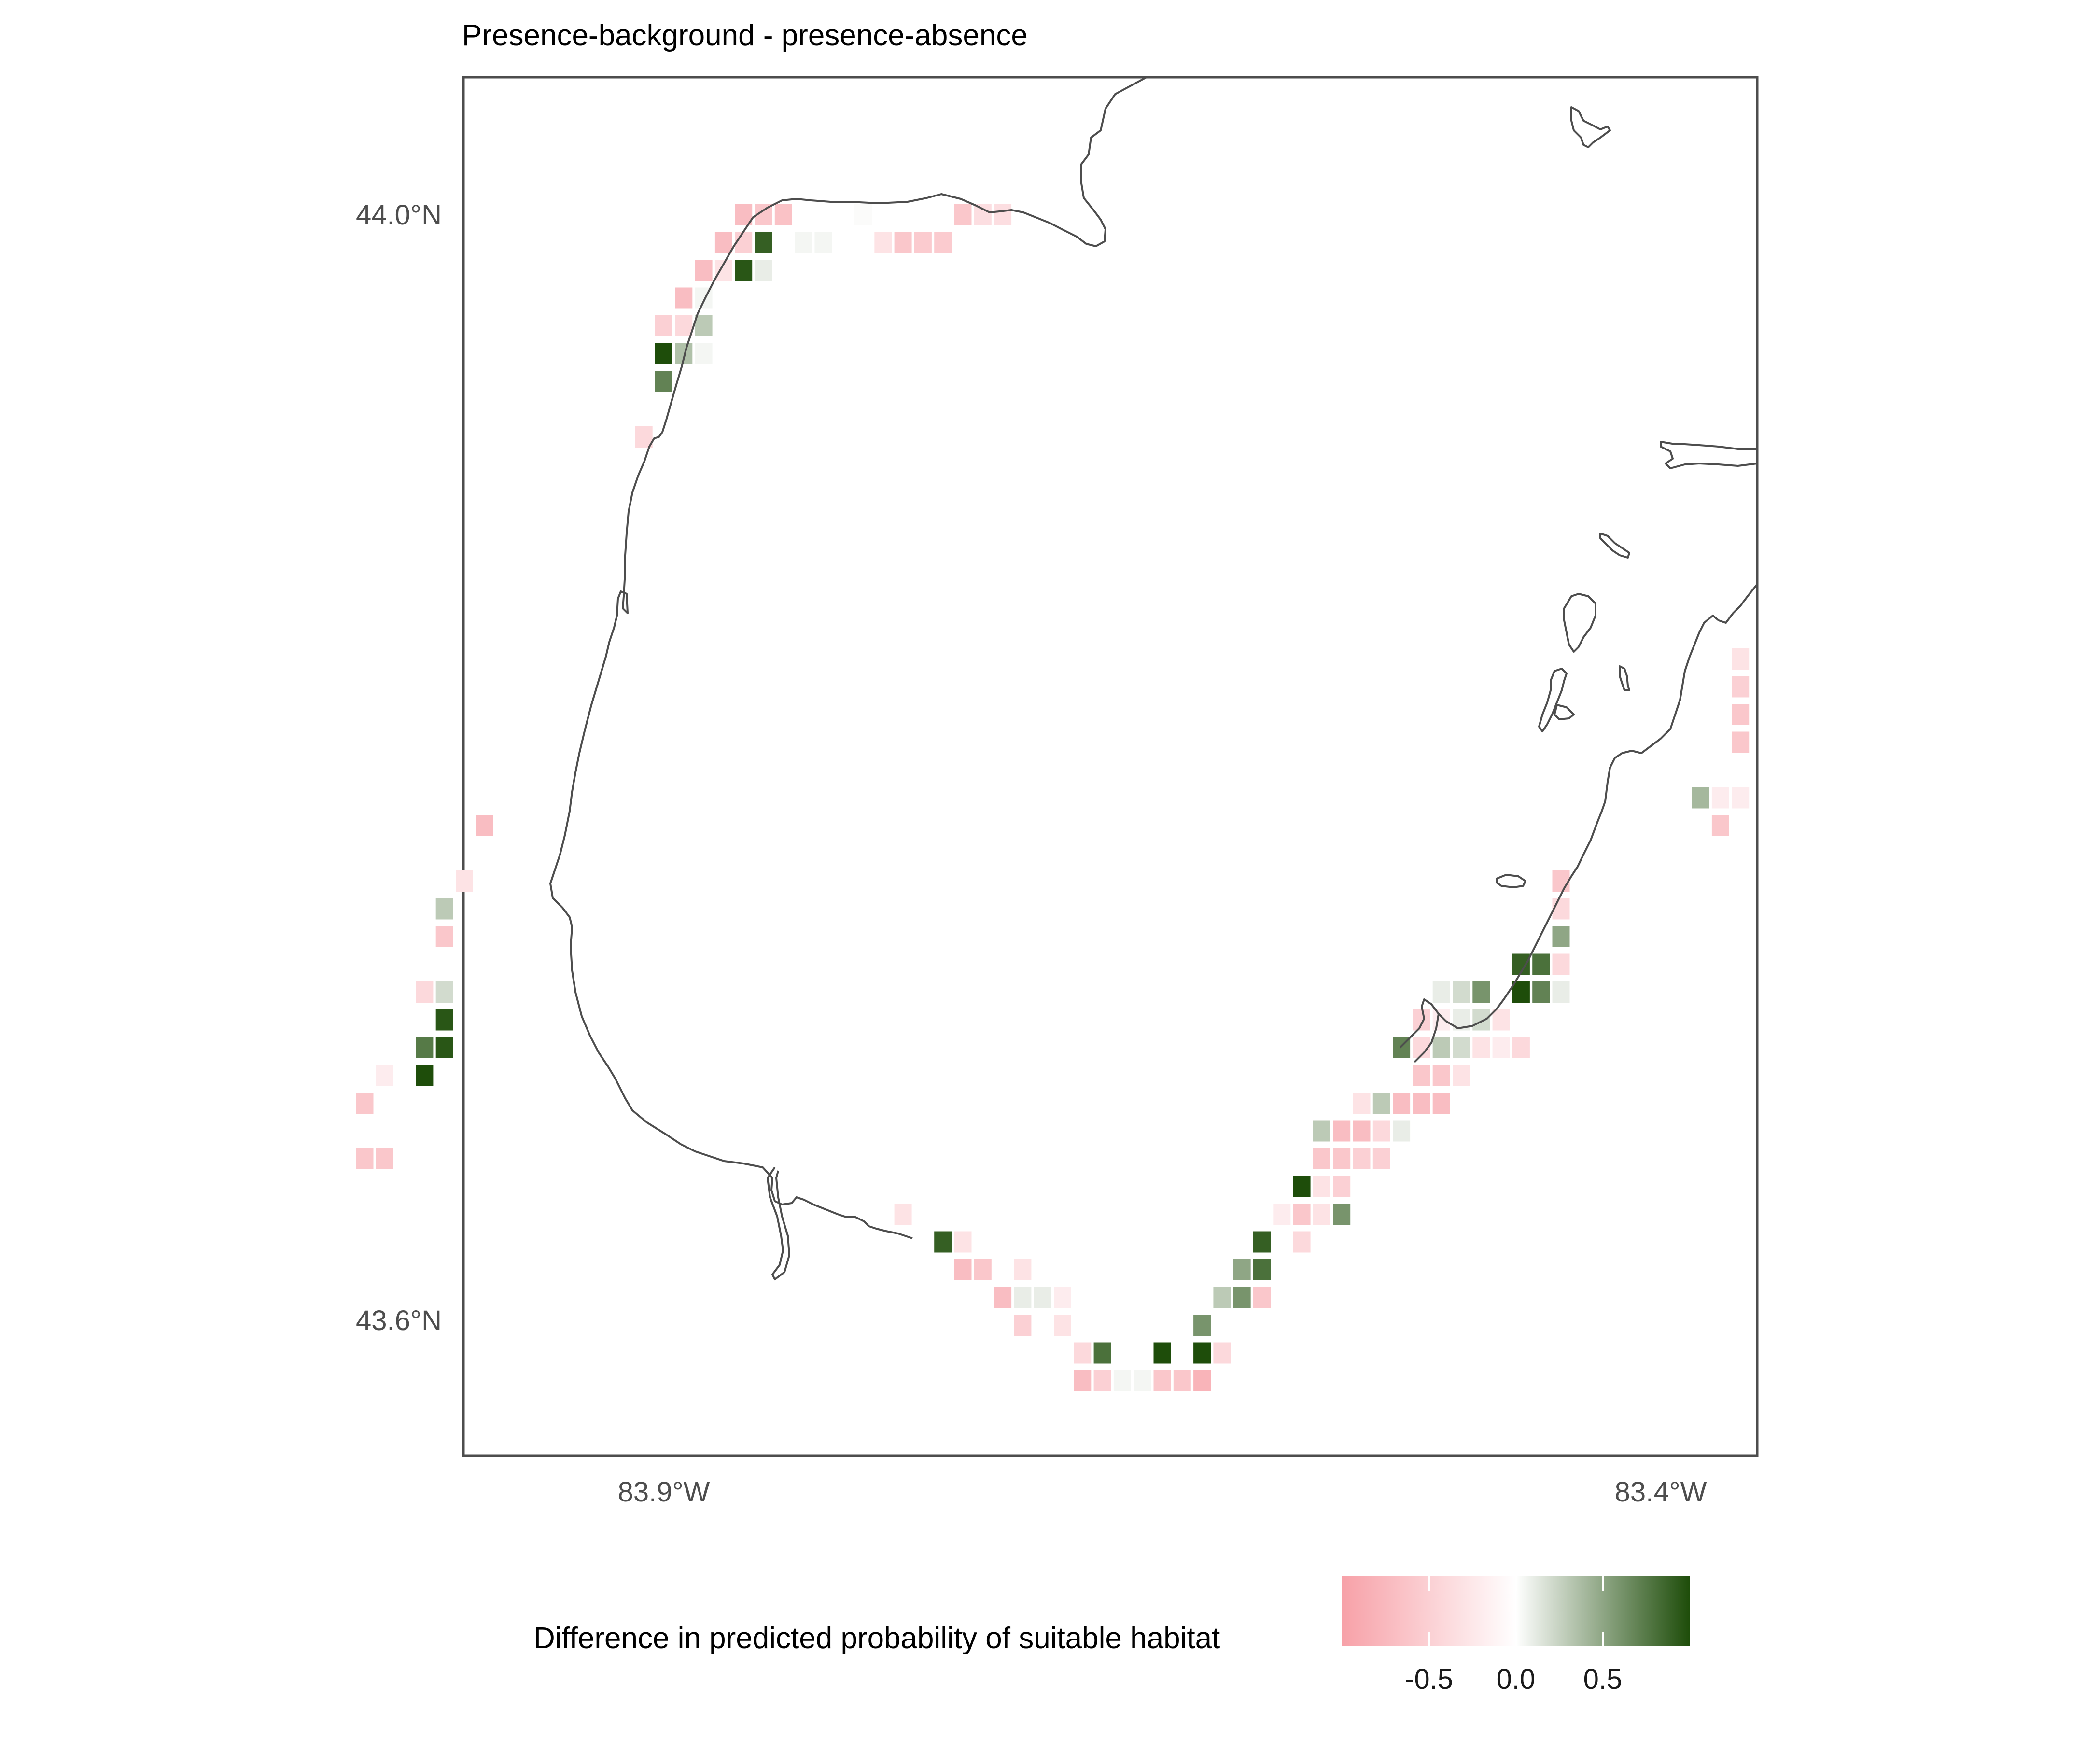 The width and height of the screenshot is (2100, 1738). Describe the element at coordinates (399, 215) in the screenshot. I see `lat-tick-label: 44.0°N` at that location.